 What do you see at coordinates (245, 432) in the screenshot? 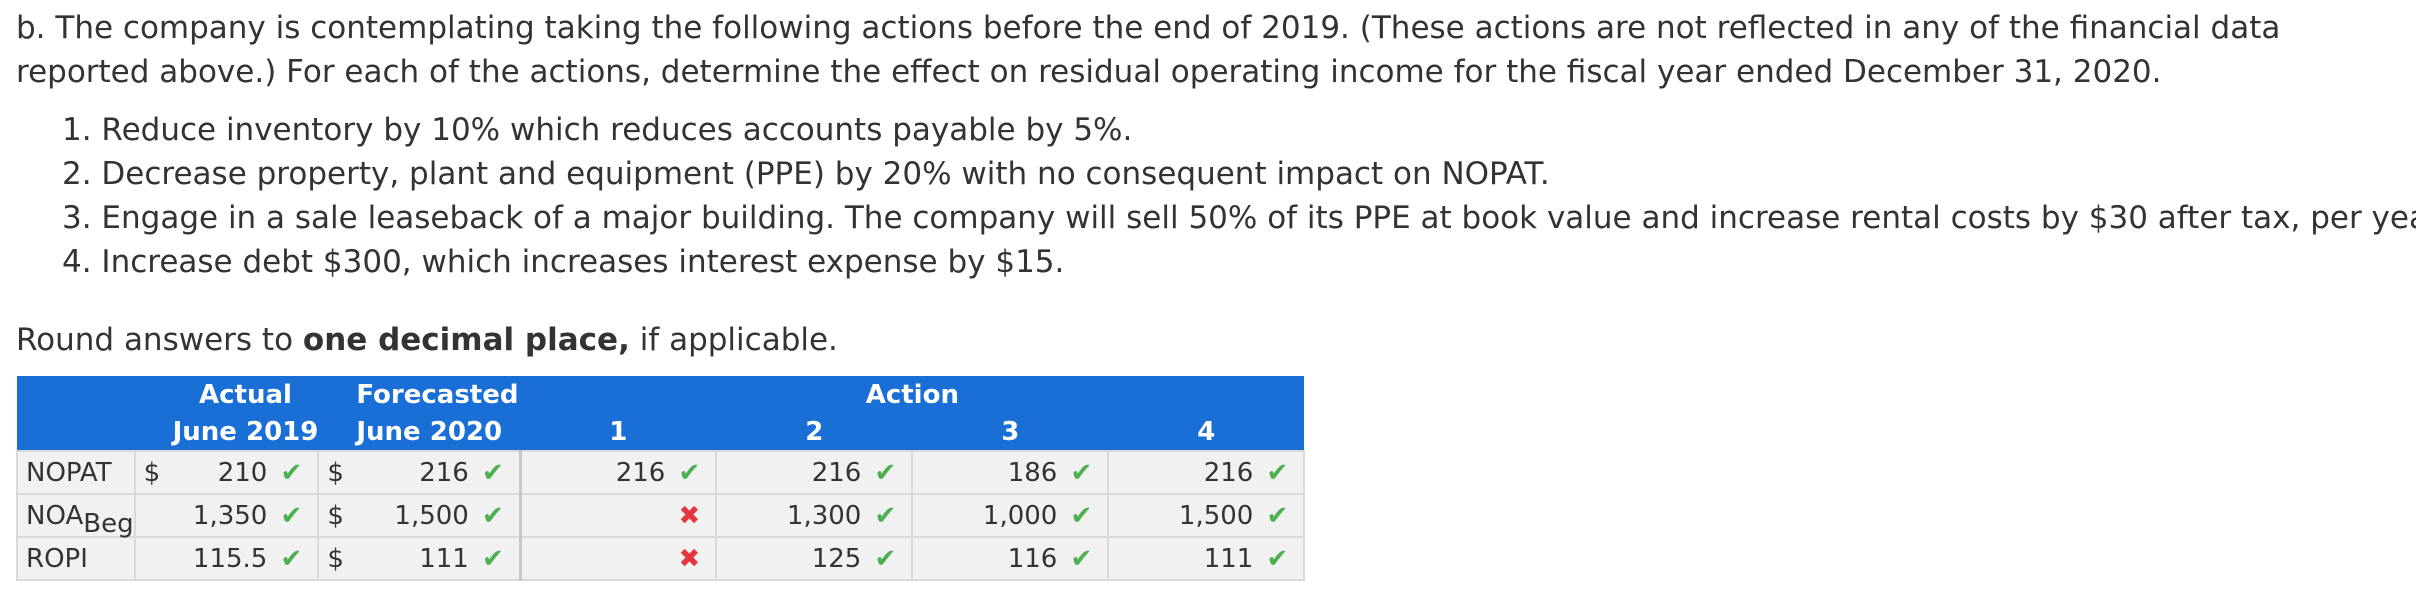
I see `header-actual-l2: June 2019` at bounding box center [245, 432].